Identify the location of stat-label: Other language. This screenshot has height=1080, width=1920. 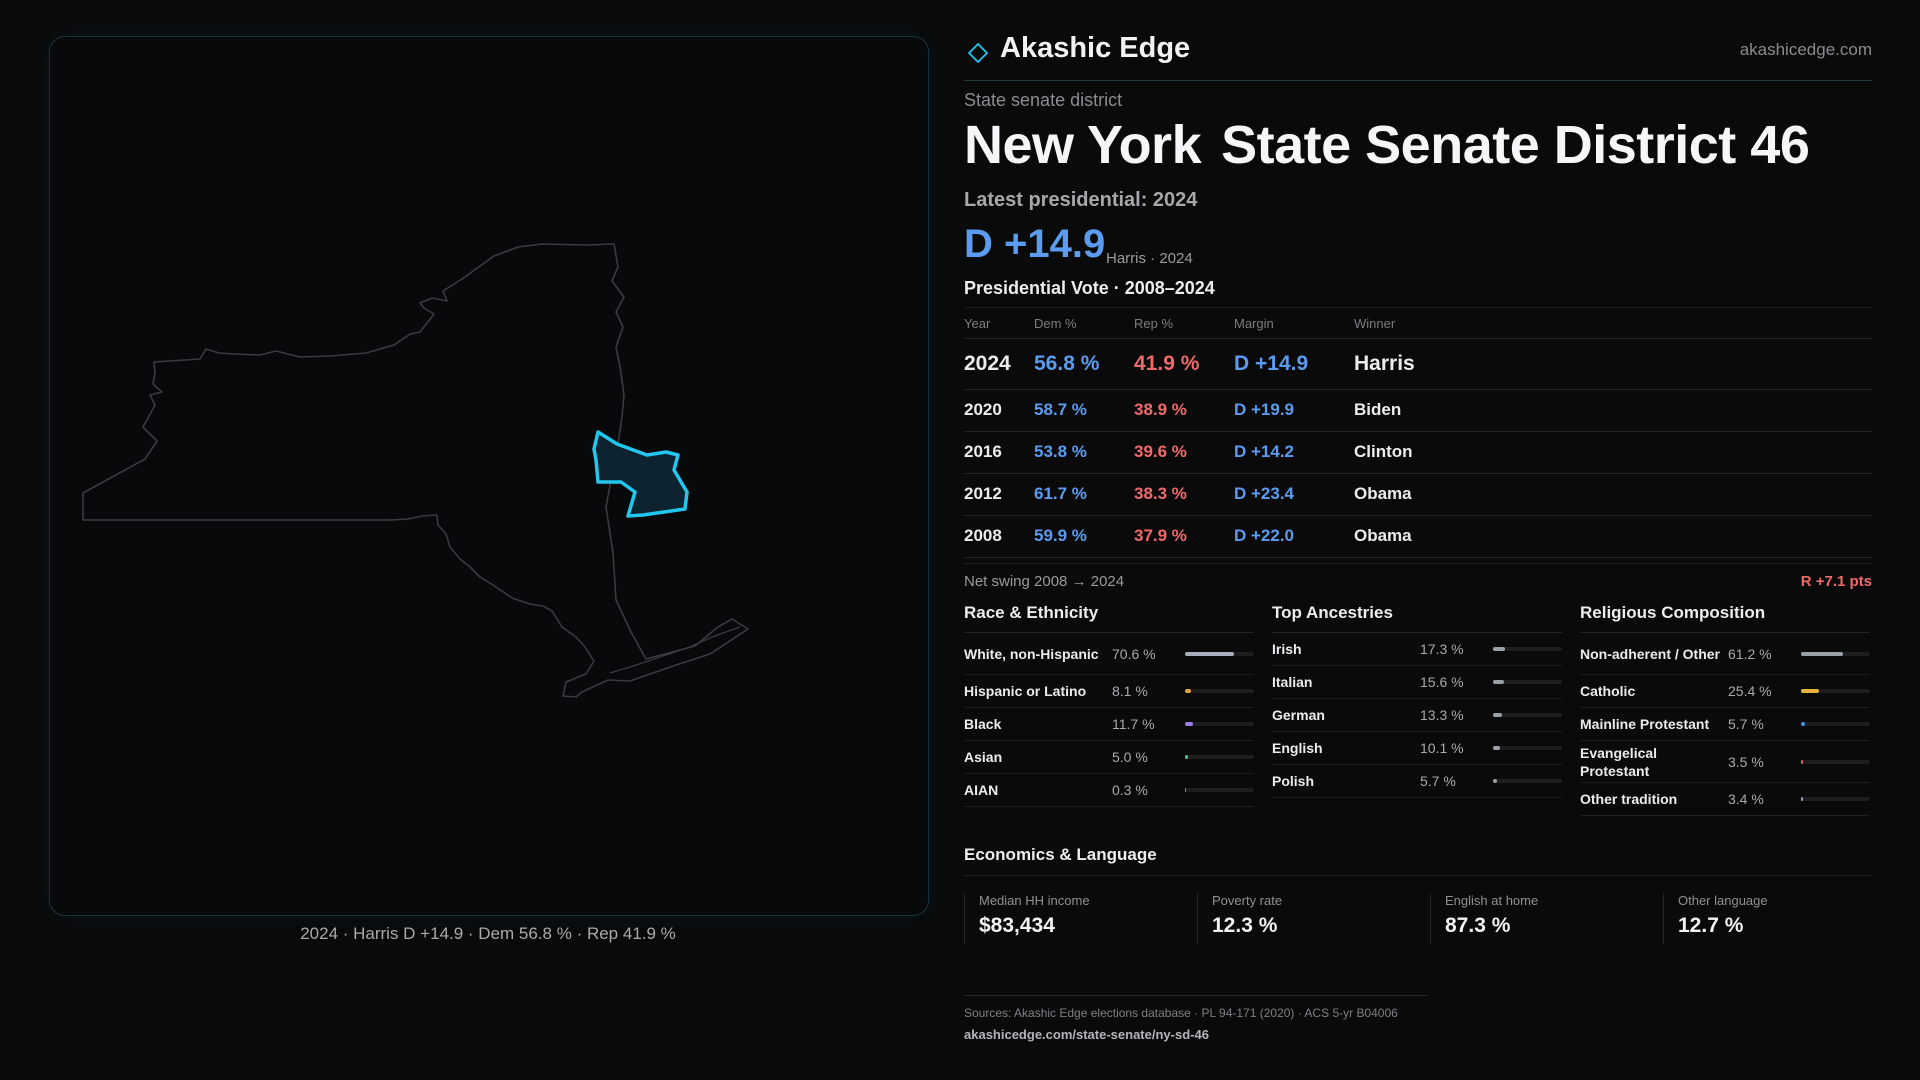
(1723, 900).